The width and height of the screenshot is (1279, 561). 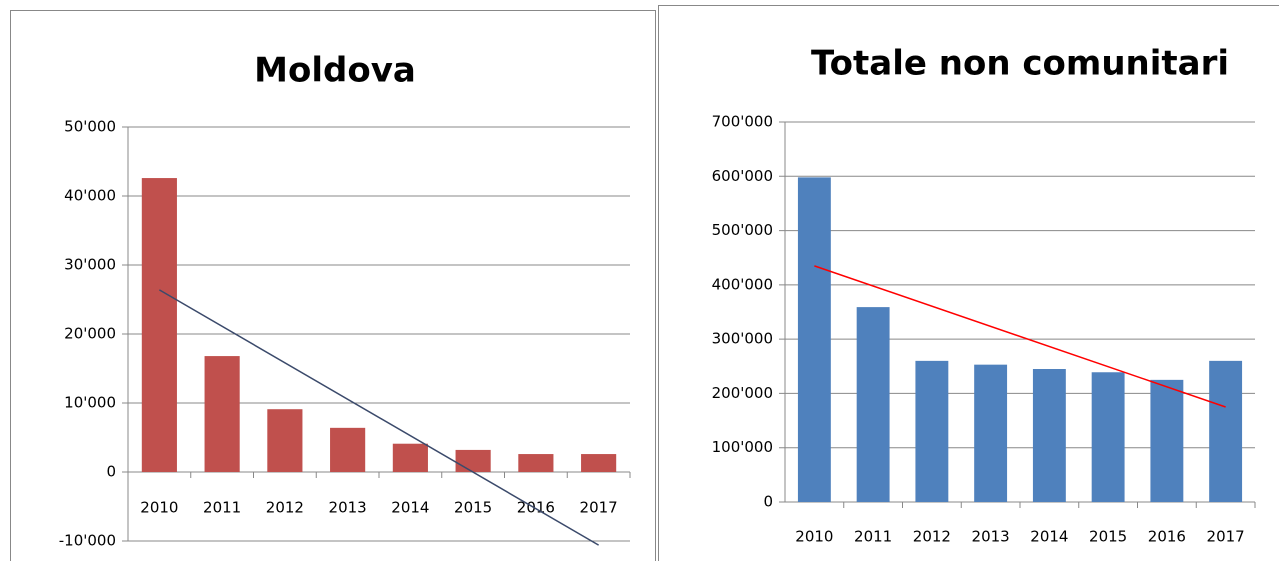 I want to click on y-tick-label: 10'000, so click(x=90, y=403).